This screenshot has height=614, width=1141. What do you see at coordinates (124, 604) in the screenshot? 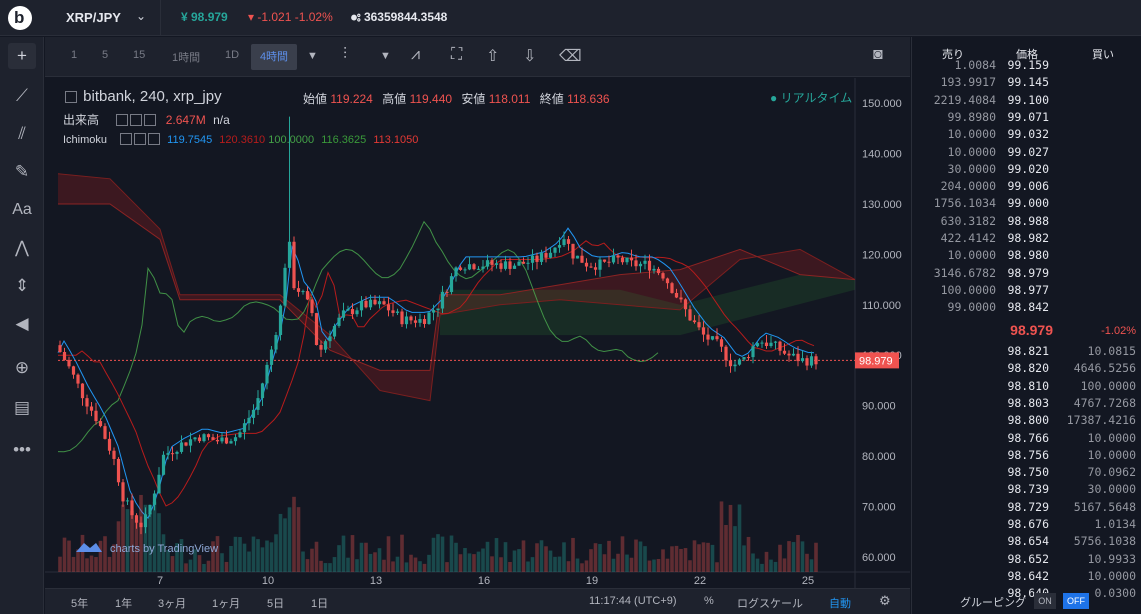
I see `range-1y: 1年` at bounding box center [124, 604].